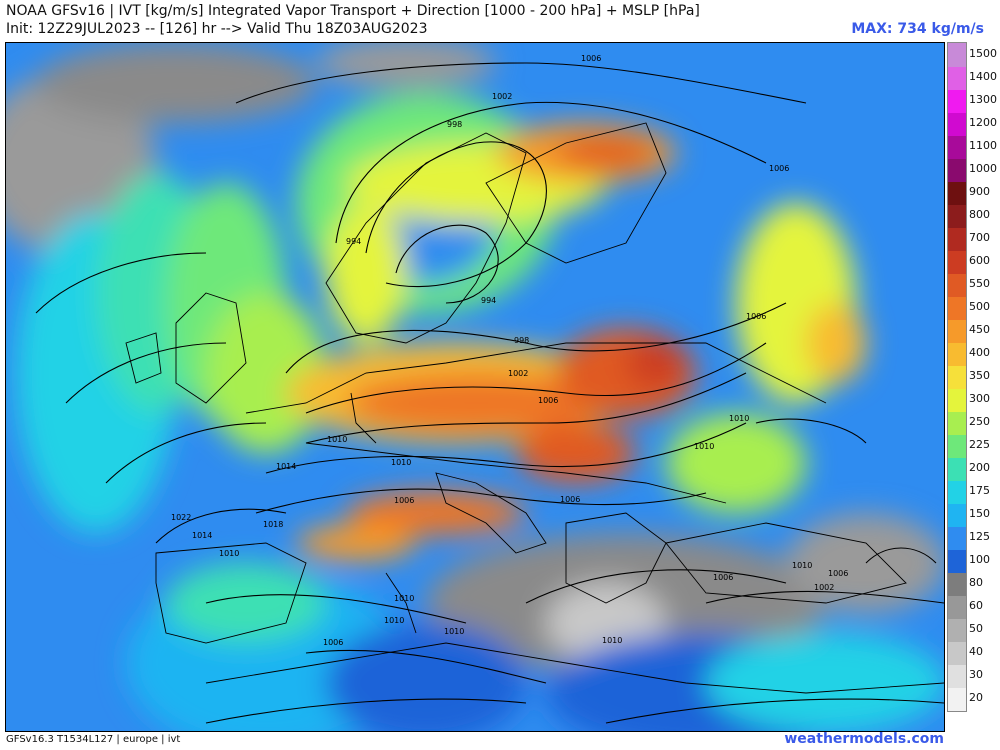  I want to click on colorbar-tick-label: 100, so click(979, 560).